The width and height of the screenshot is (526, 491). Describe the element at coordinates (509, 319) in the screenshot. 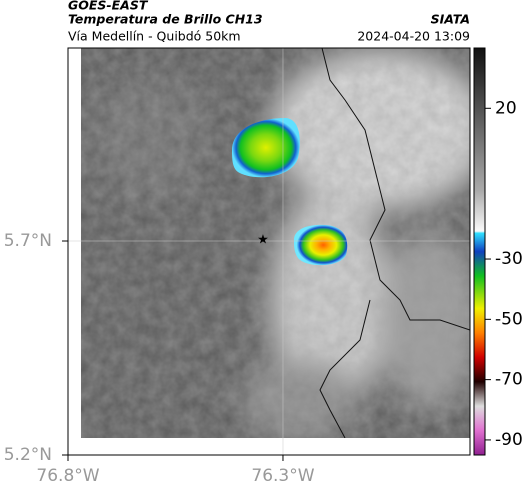

I see `colorbar-tick-label: -50` at that location.